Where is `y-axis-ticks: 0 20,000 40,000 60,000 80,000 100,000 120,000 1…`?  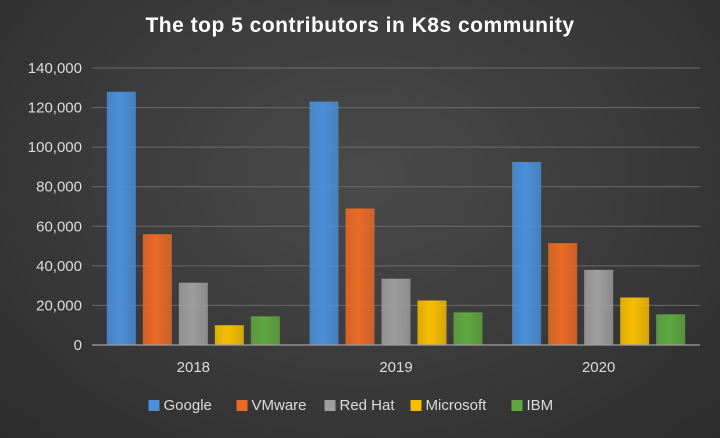
y-axis-ticks: 0 20,000 40,000 60,000 80,000 100,000 120,000 1… is located at coordinates (55, 207).